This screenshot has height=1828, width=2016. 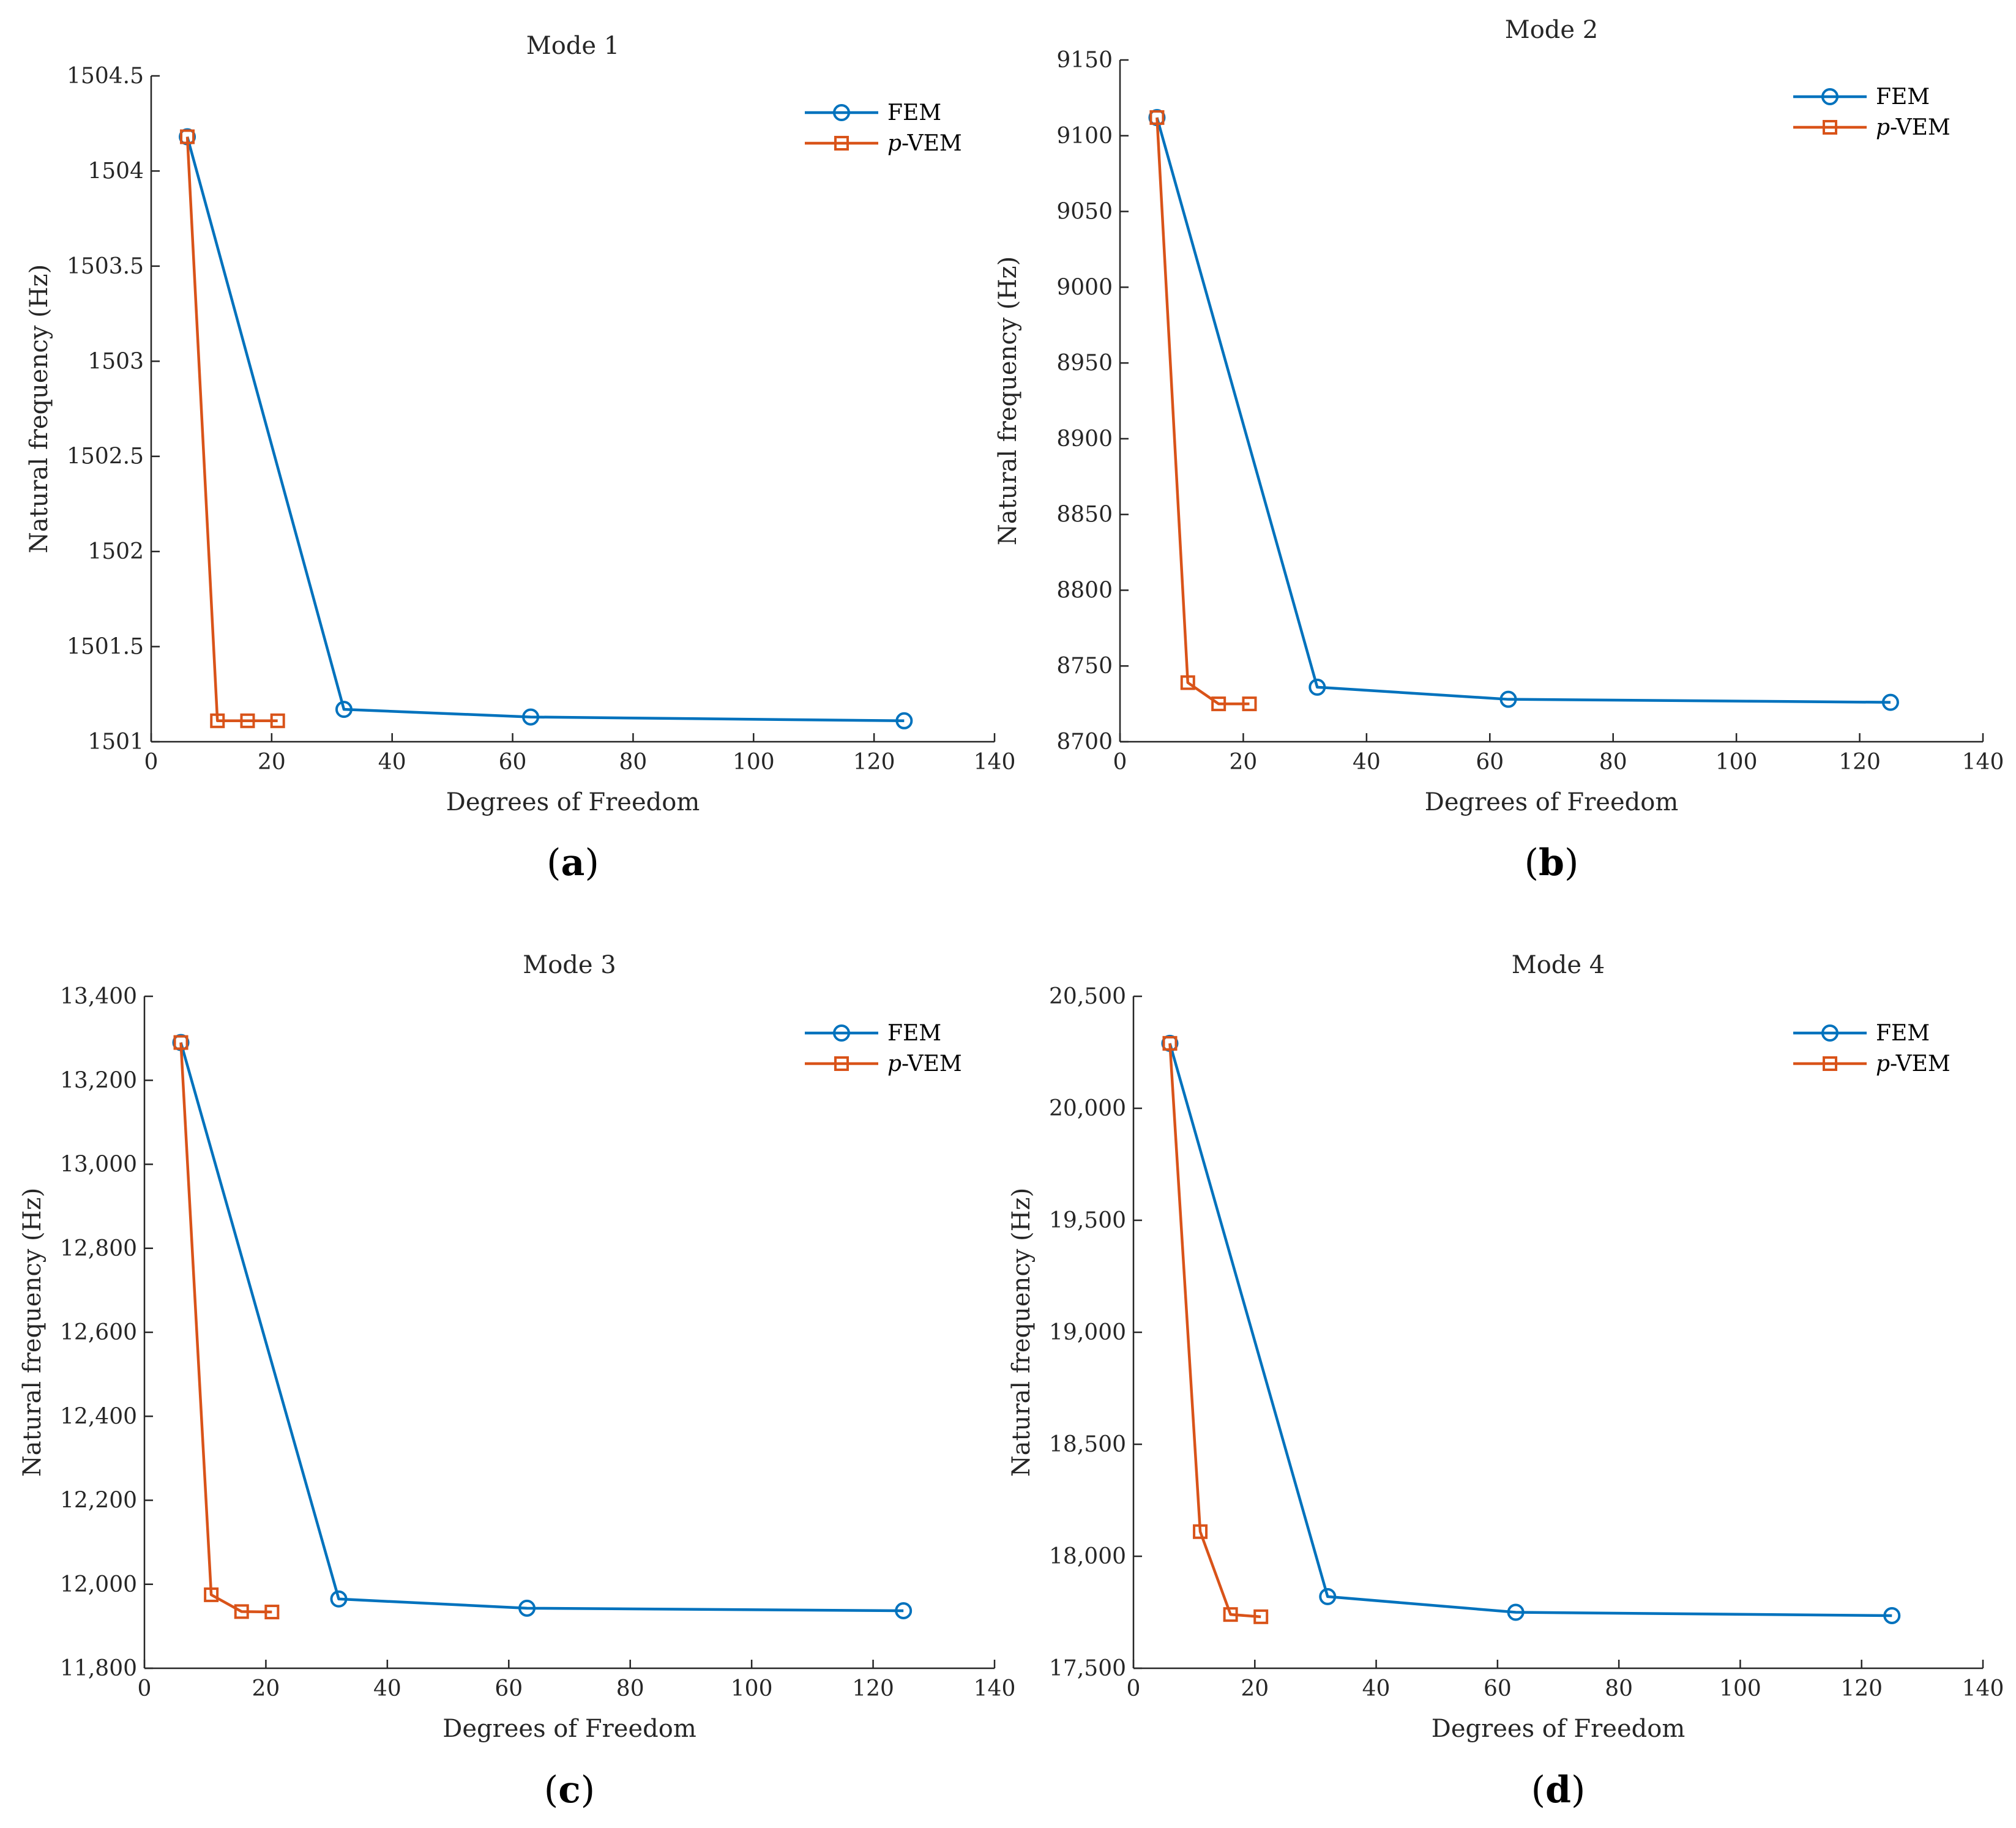 I want to click on y-tick-label: 12,800, so click(x=98, y=1248).